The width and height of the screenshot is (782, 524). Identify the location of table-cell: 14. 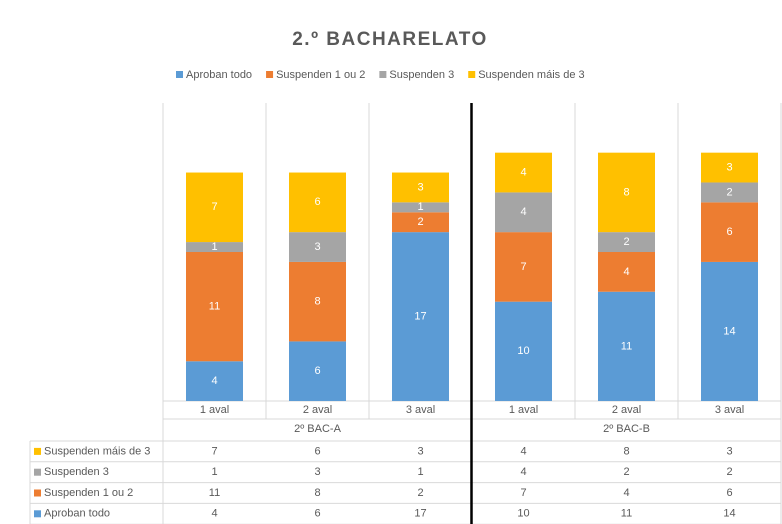
(729, 514).